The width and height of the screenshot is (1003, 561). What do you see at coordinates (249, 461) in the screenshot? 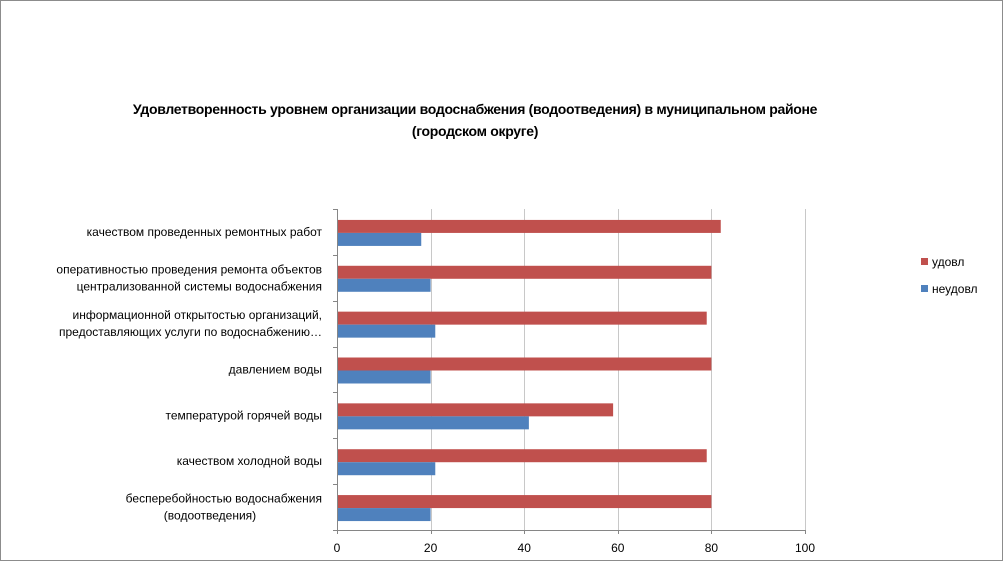
I see `category-label: качеством холодной воды` at bounding box center [249, 461].